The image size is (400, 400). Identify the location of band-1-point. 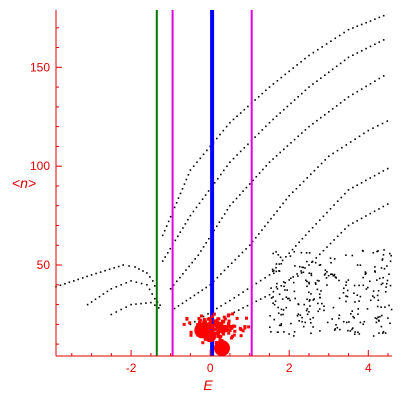
(111, 289).